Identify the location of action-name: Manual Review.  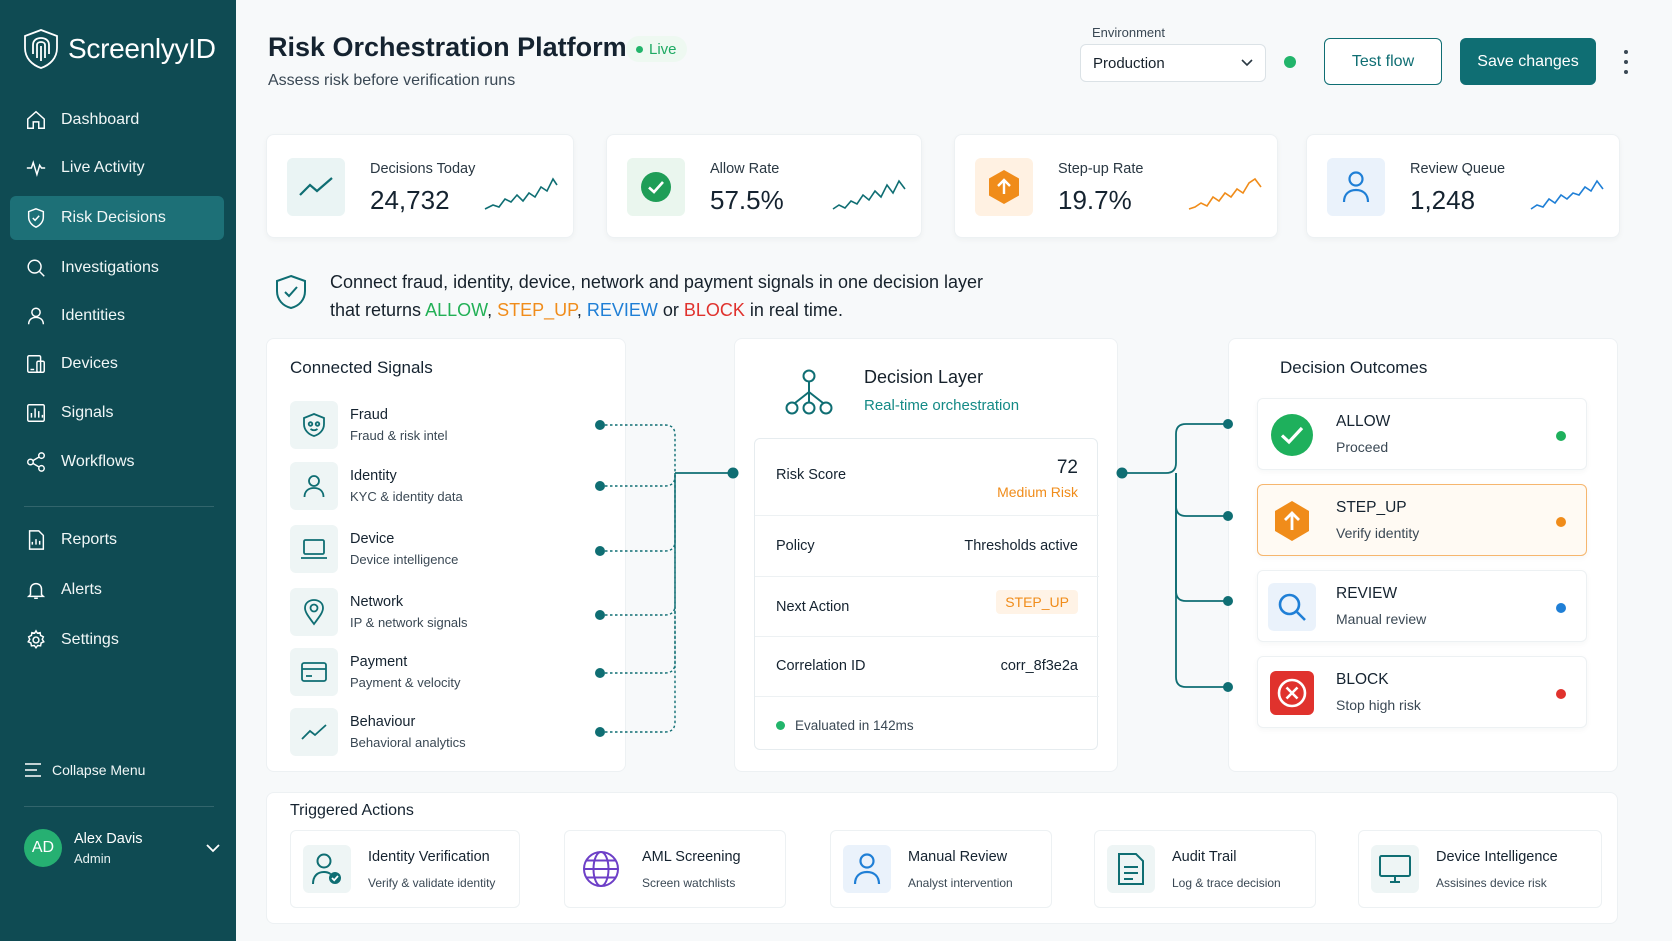
(958, 857).